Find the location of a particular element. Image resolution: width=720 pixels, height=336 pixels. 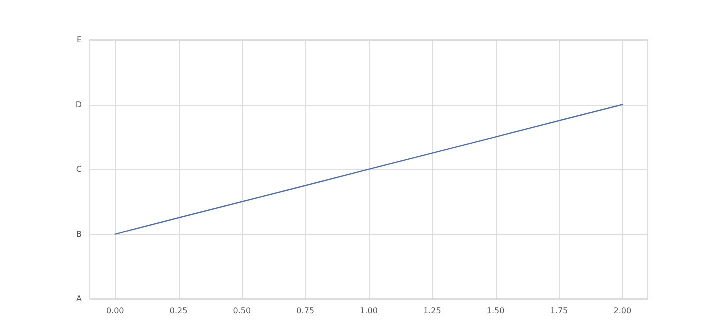

x-tick-label: 1.00 is located at coordinates (369, 311).